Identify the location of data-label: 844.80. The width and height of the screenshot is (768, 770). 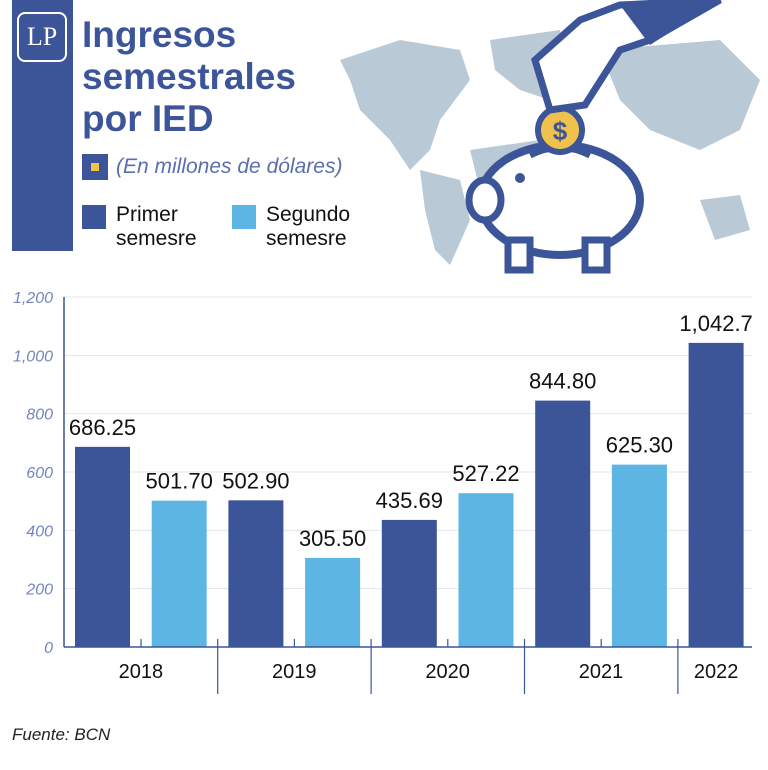
(562, 381).